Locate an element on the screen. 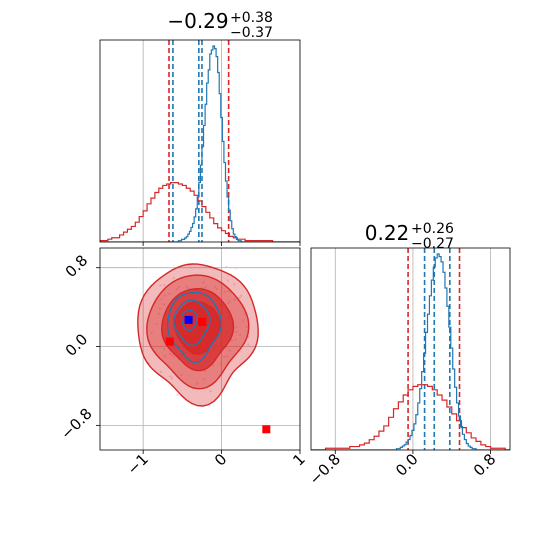 The height and width of the screenshot is (550, 550). param-1-title-upper: +0.38 is located at coordinates (251, 18).